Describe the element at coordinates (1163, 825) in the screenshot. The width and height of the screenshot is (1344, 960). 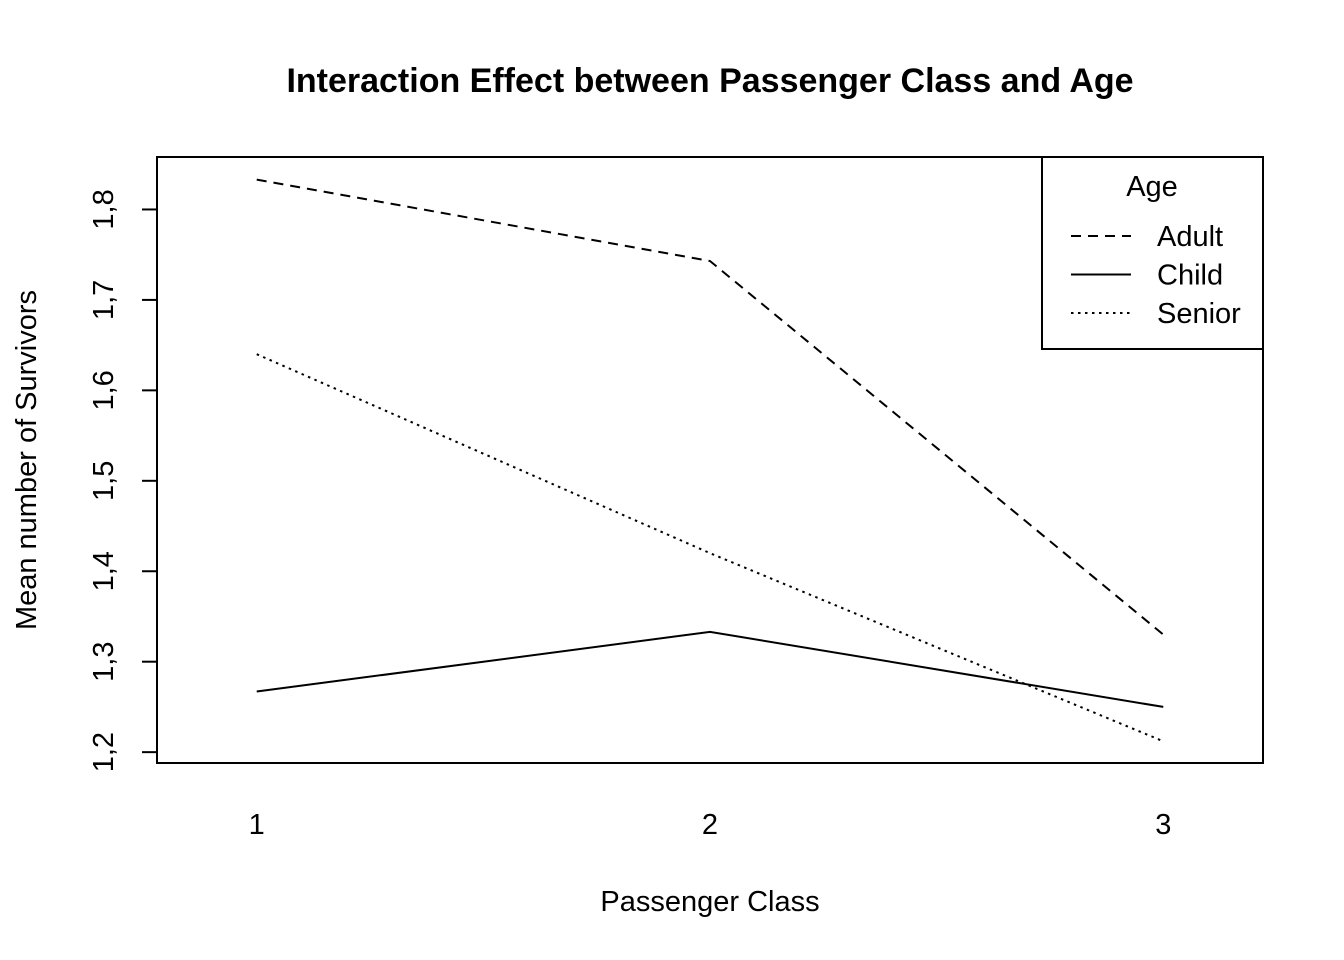
I see `x-tick-label: 3` at that location.